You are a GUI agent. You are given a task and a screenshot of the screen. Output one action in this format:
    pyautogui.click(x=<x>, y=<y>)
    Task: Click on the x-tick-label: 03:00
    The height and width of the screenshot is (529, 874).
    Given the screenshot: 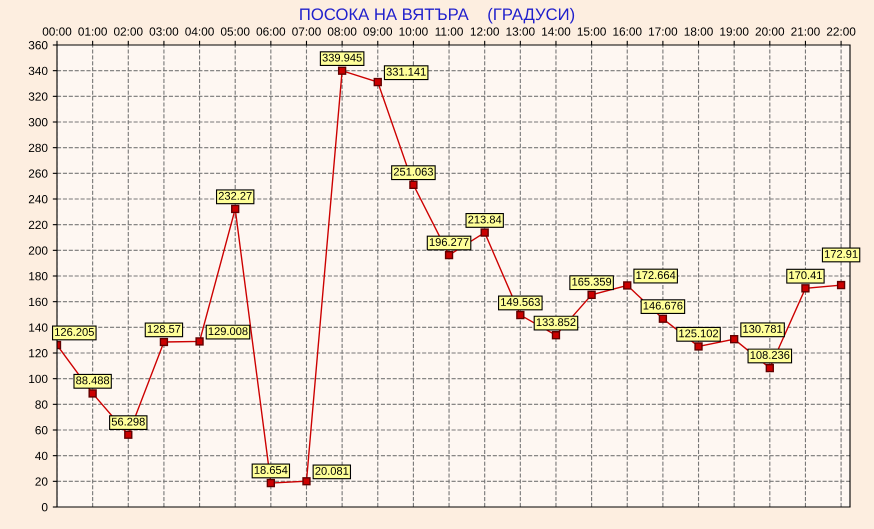 What is the action you would take?
    pyautogui.click(x=164, y=31)
    